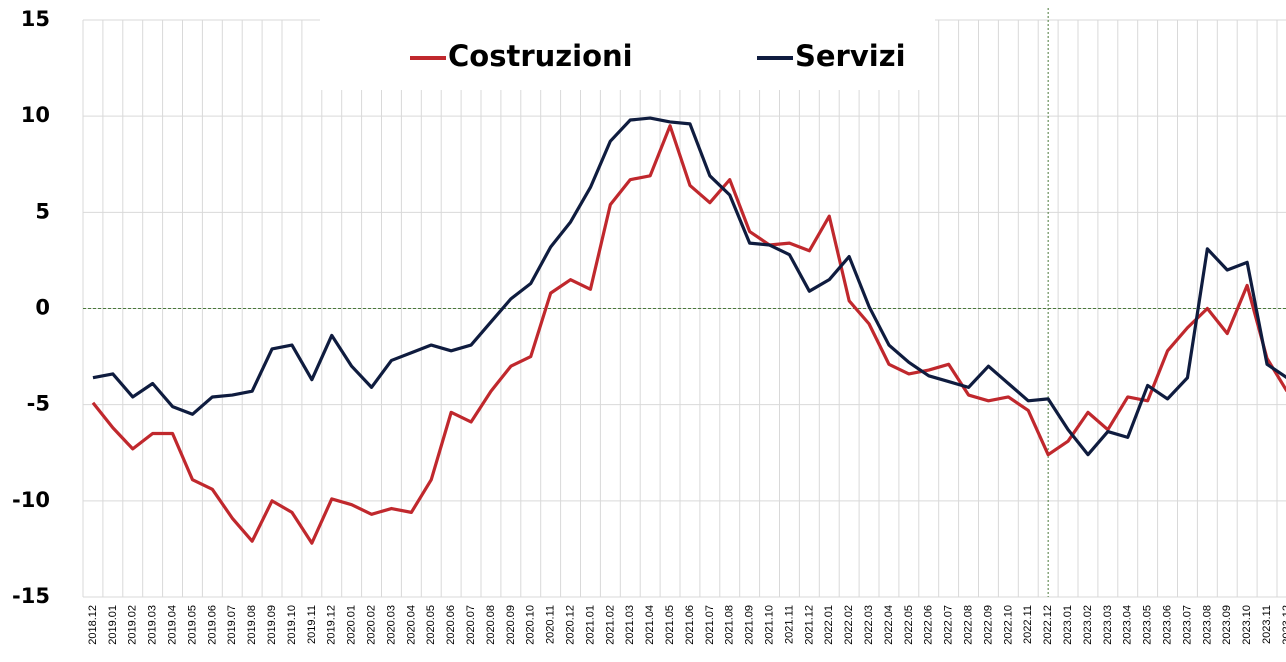 The width and height of the screenshot is (1286, 662). What do you see at coordinates (451, 625) in the screenshot?
I see `x-tick-label: 2020.06` at bounding box center [451, 625].